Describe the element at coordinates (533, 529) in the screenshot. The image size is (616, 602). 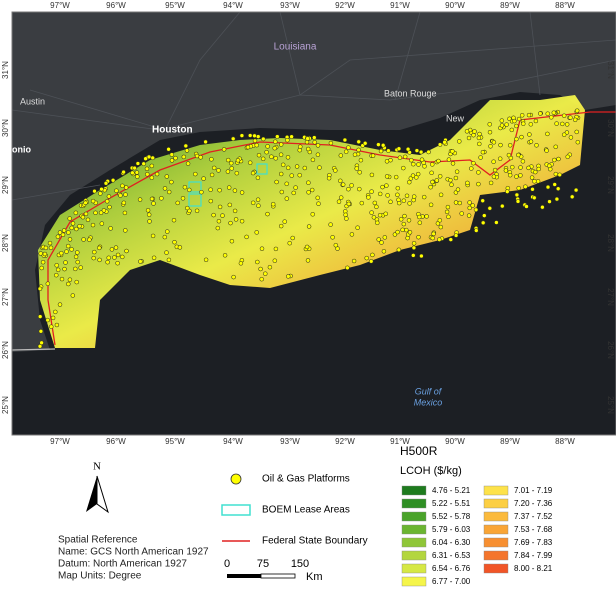
I see `legend-class-label: 7.53 - 7.68` at that location.